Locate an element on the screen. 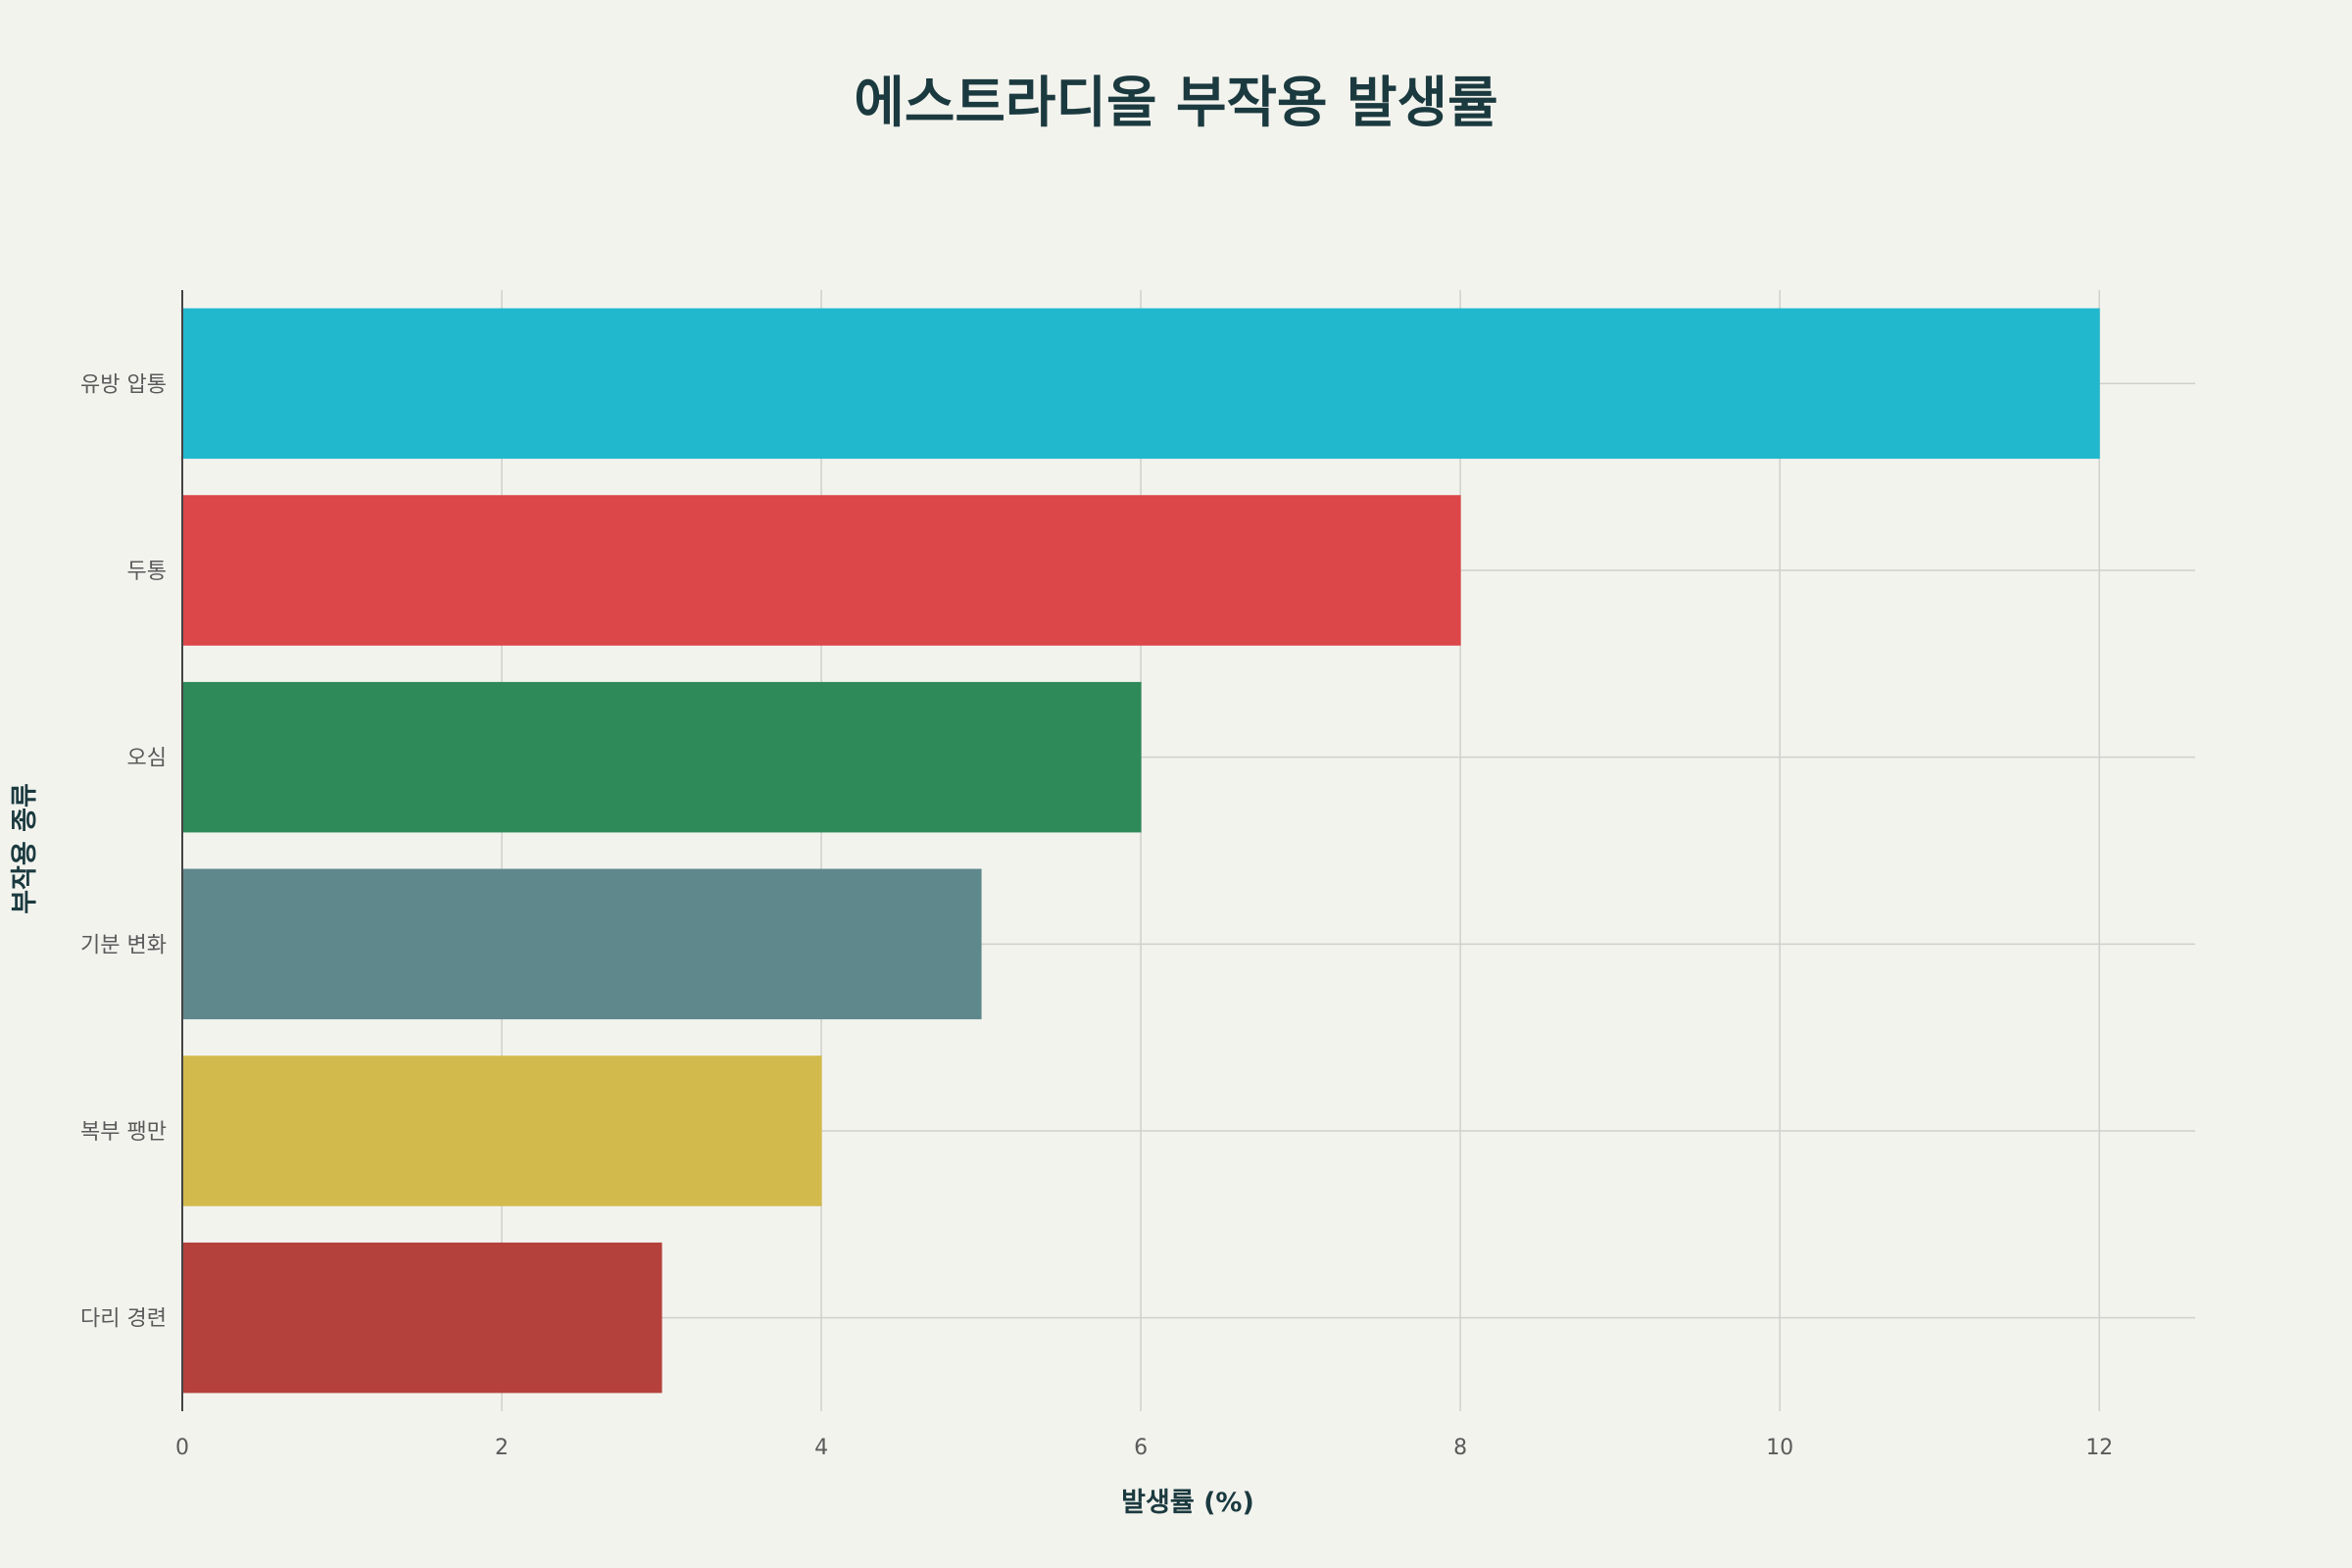 Image resolution: width=2352 pixels, height=1568 pixels. y-axis-title: 부작용 종류 is located at coordinates (25, 848).